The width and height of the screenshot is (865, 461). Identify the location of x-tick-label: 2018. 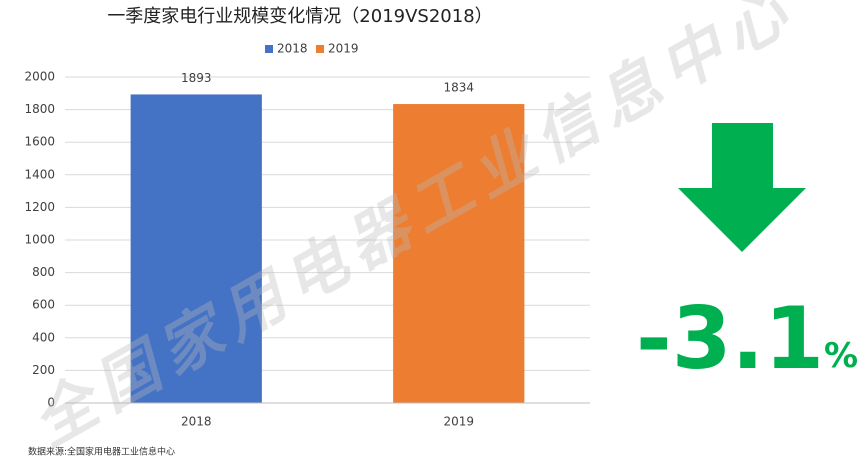
(196, 422).